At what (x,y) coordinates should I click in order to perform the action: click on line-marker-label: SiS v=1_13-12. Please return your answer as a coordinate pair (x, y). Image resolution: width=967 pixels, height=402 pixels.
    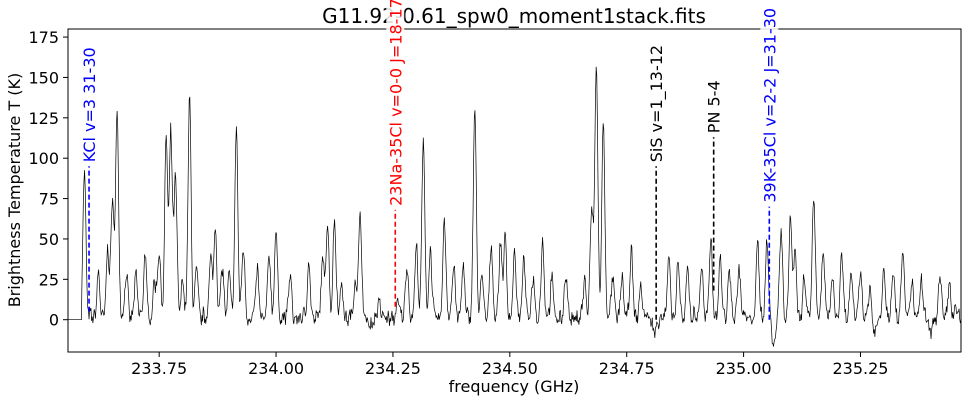
    Looking at the image, I should click on (657, 103).